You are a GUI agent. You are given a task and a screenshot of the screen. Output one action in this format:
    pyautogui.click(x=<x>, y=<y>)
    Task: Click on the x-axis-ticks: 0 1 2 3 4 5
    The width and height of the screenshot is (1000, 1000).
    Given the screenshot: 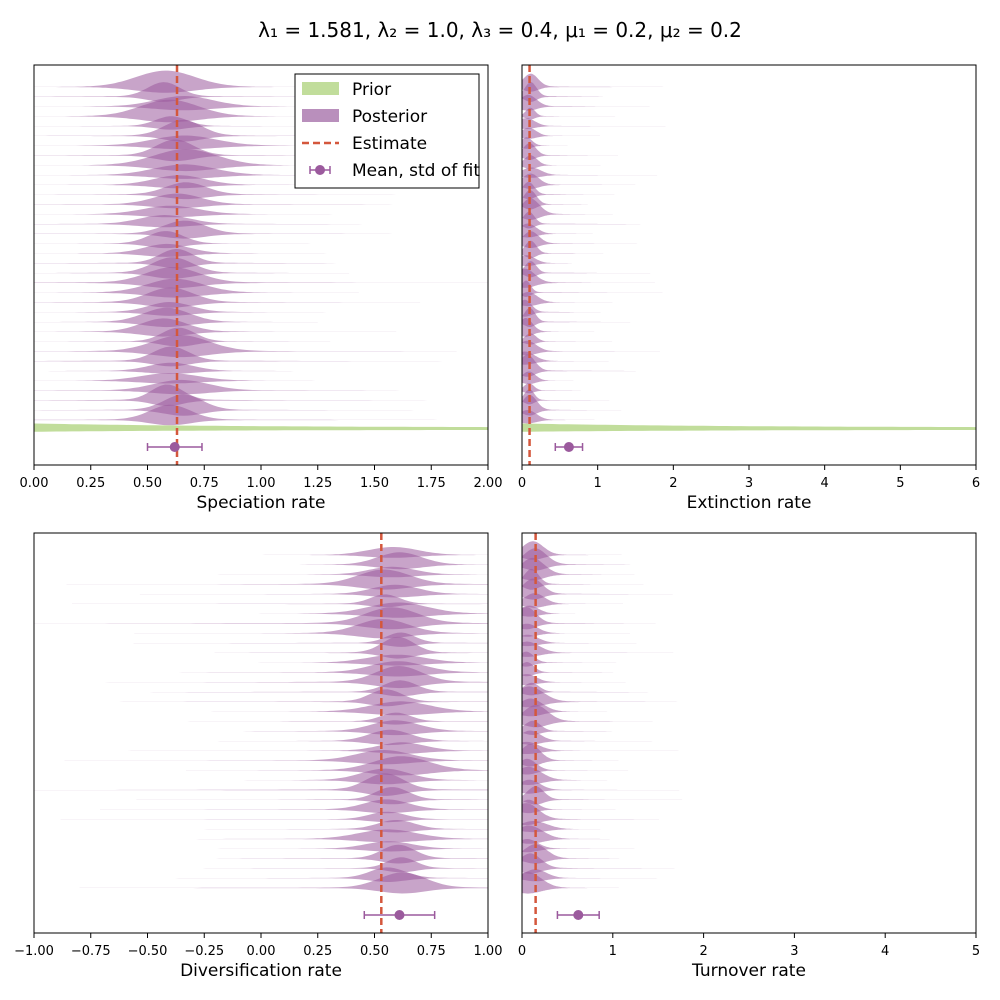 What is the action you would take?
    pyautogui.click(x=749, y=946)
    